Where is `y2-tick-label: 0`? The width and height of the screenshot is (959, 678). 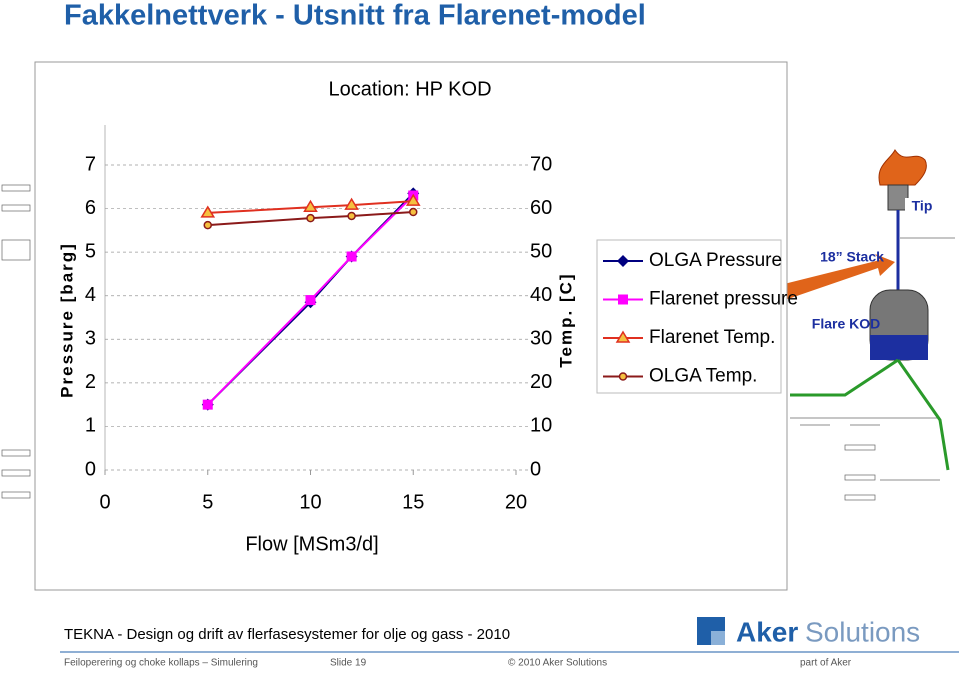 y2-tick-label: 0 is located at coordinates (535, 469).